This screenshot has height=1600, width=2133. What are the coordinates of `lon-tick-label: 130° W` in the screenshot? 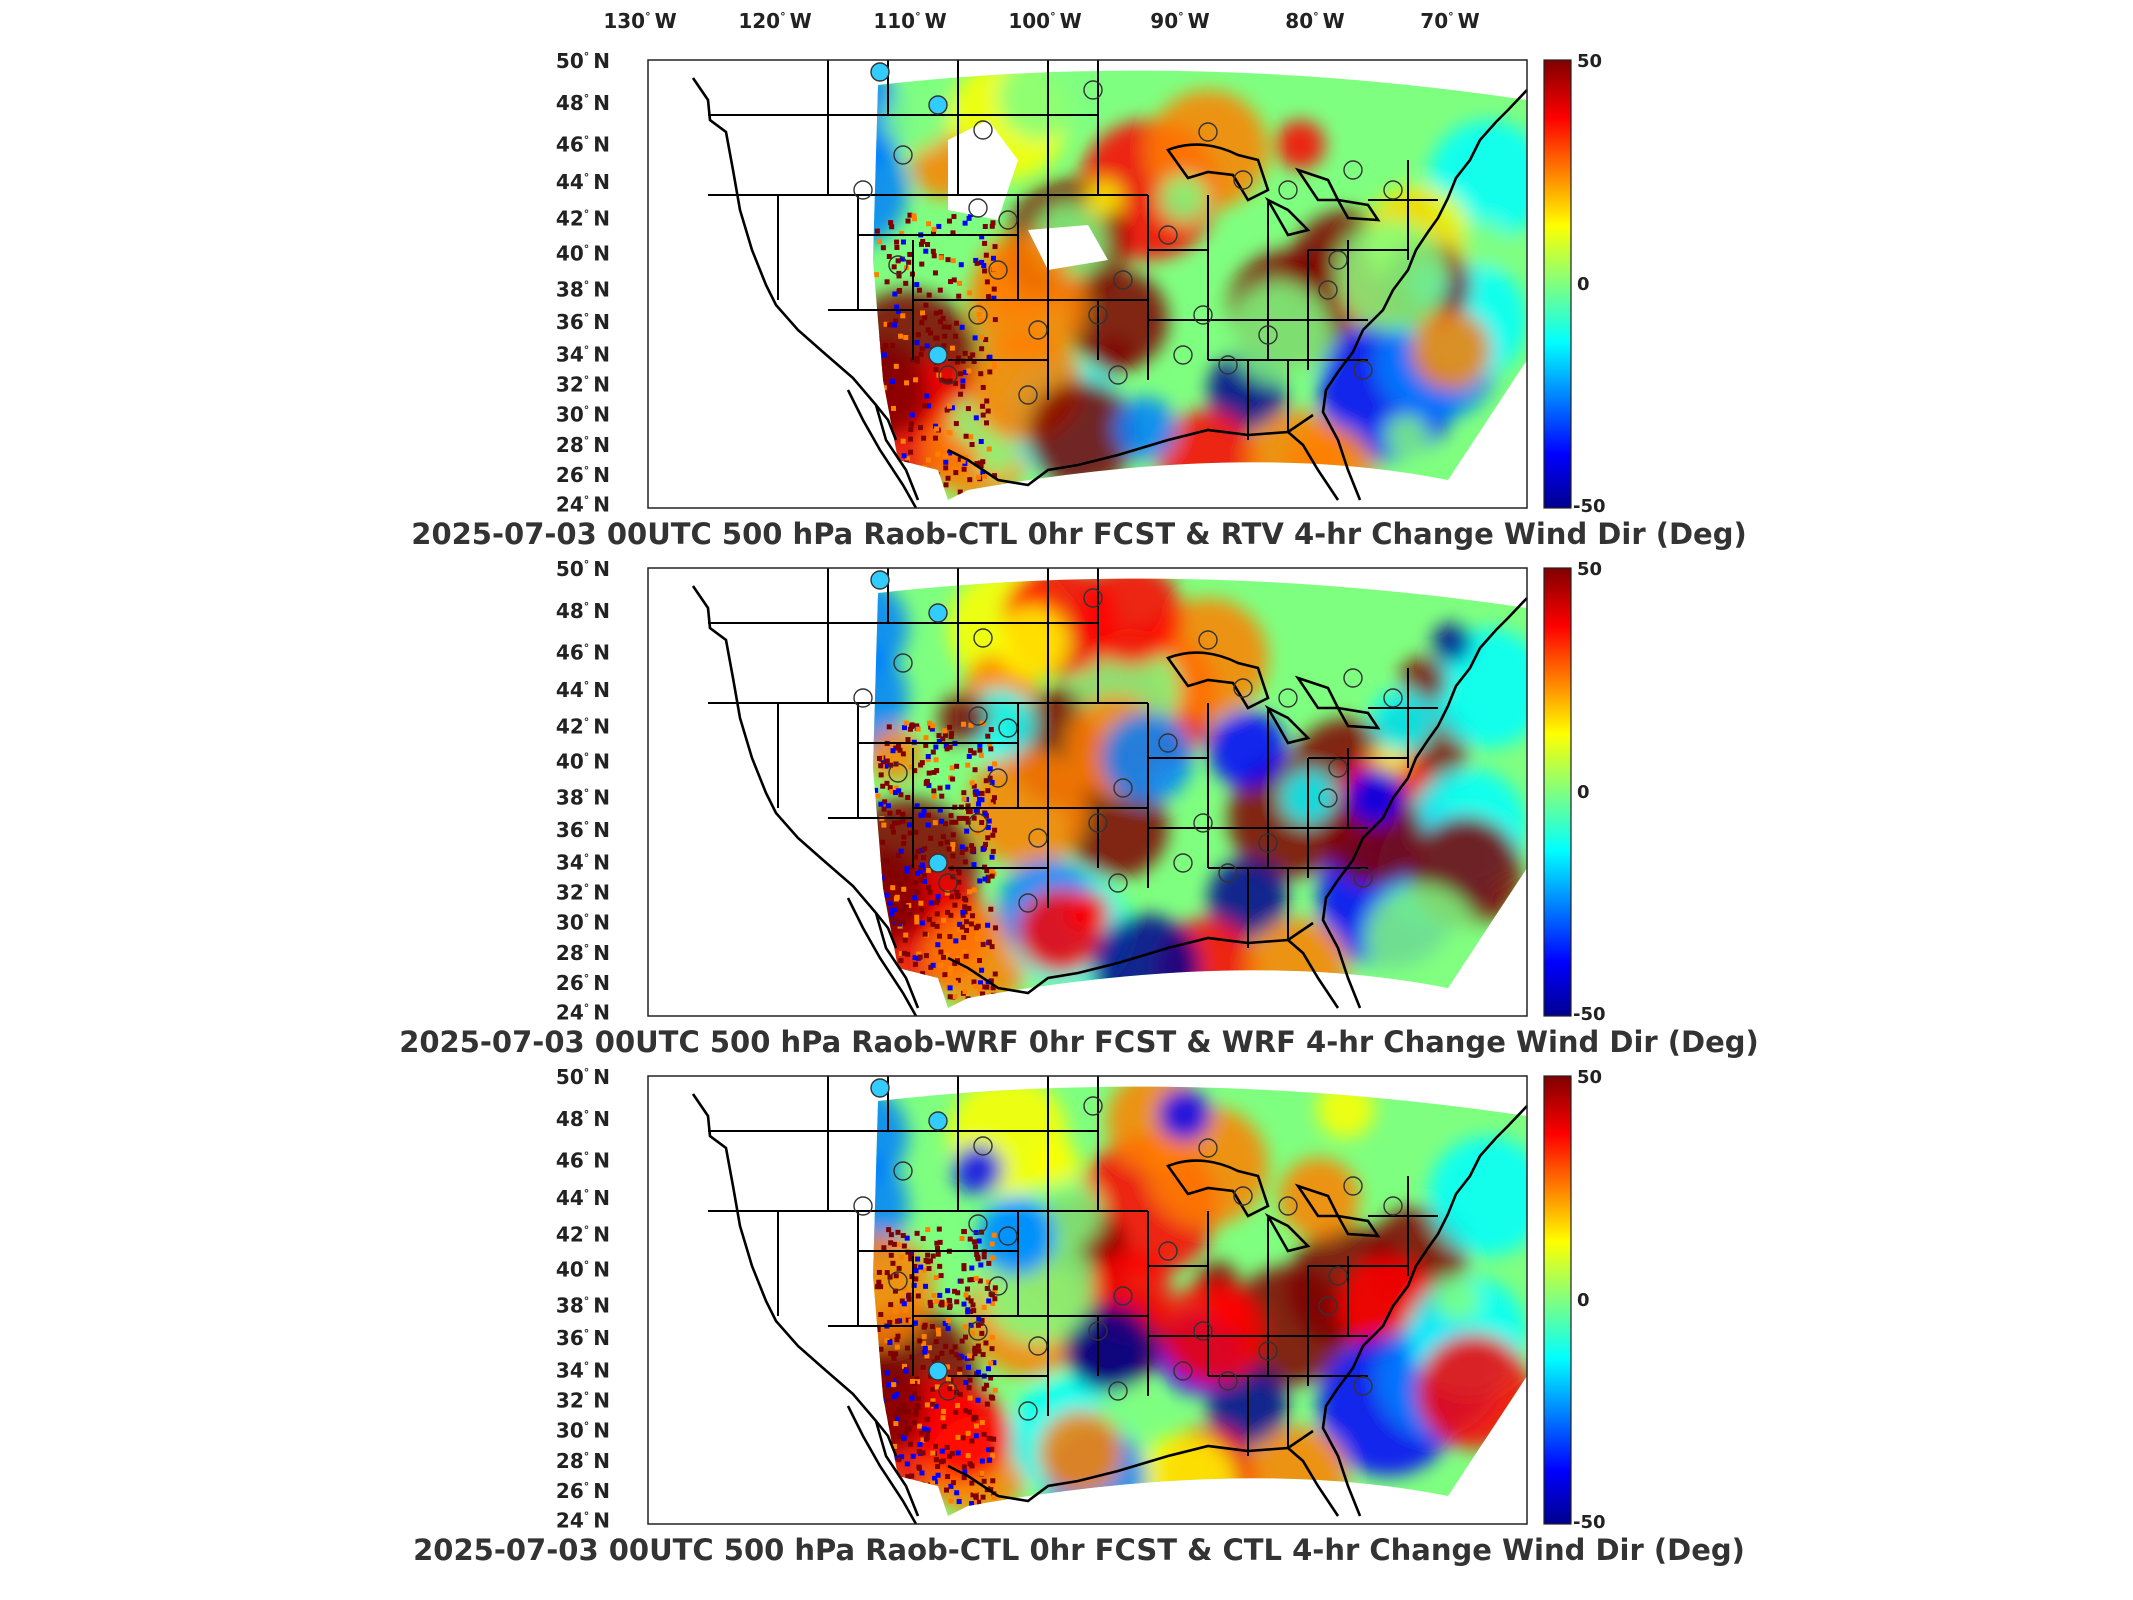 It's located at (639, 21).